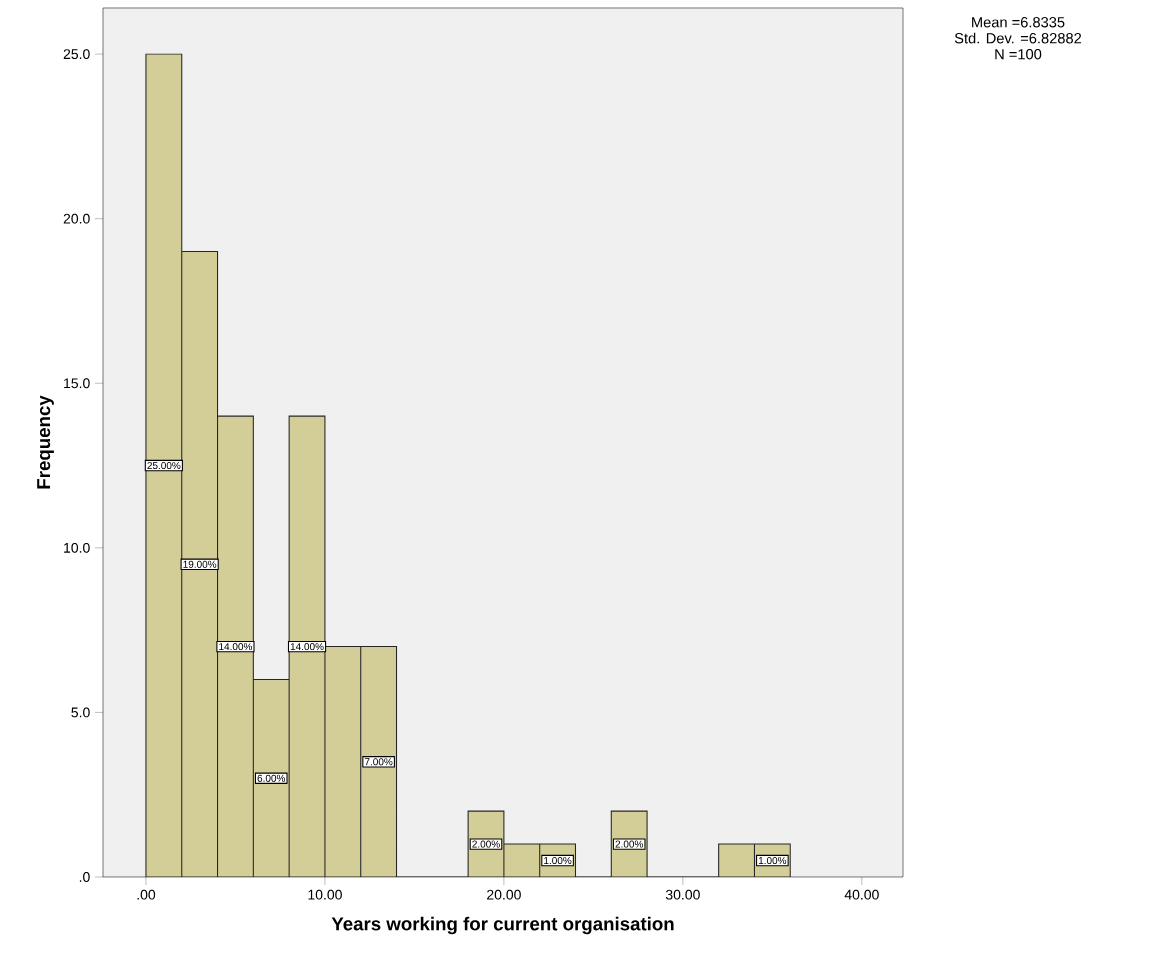 The height and width of the screenshot is (971, 1150). Describe the element at coordinates (200, 564) in the screenshot. I see `data-label: 19.00%` at that location.